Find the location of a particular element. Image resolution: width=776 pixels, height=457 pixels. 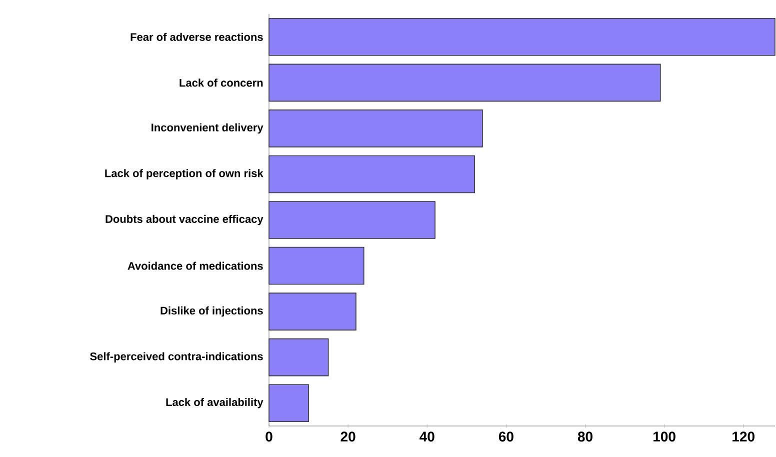

x-tick-label: 100 is located at coordinates (665, 437).